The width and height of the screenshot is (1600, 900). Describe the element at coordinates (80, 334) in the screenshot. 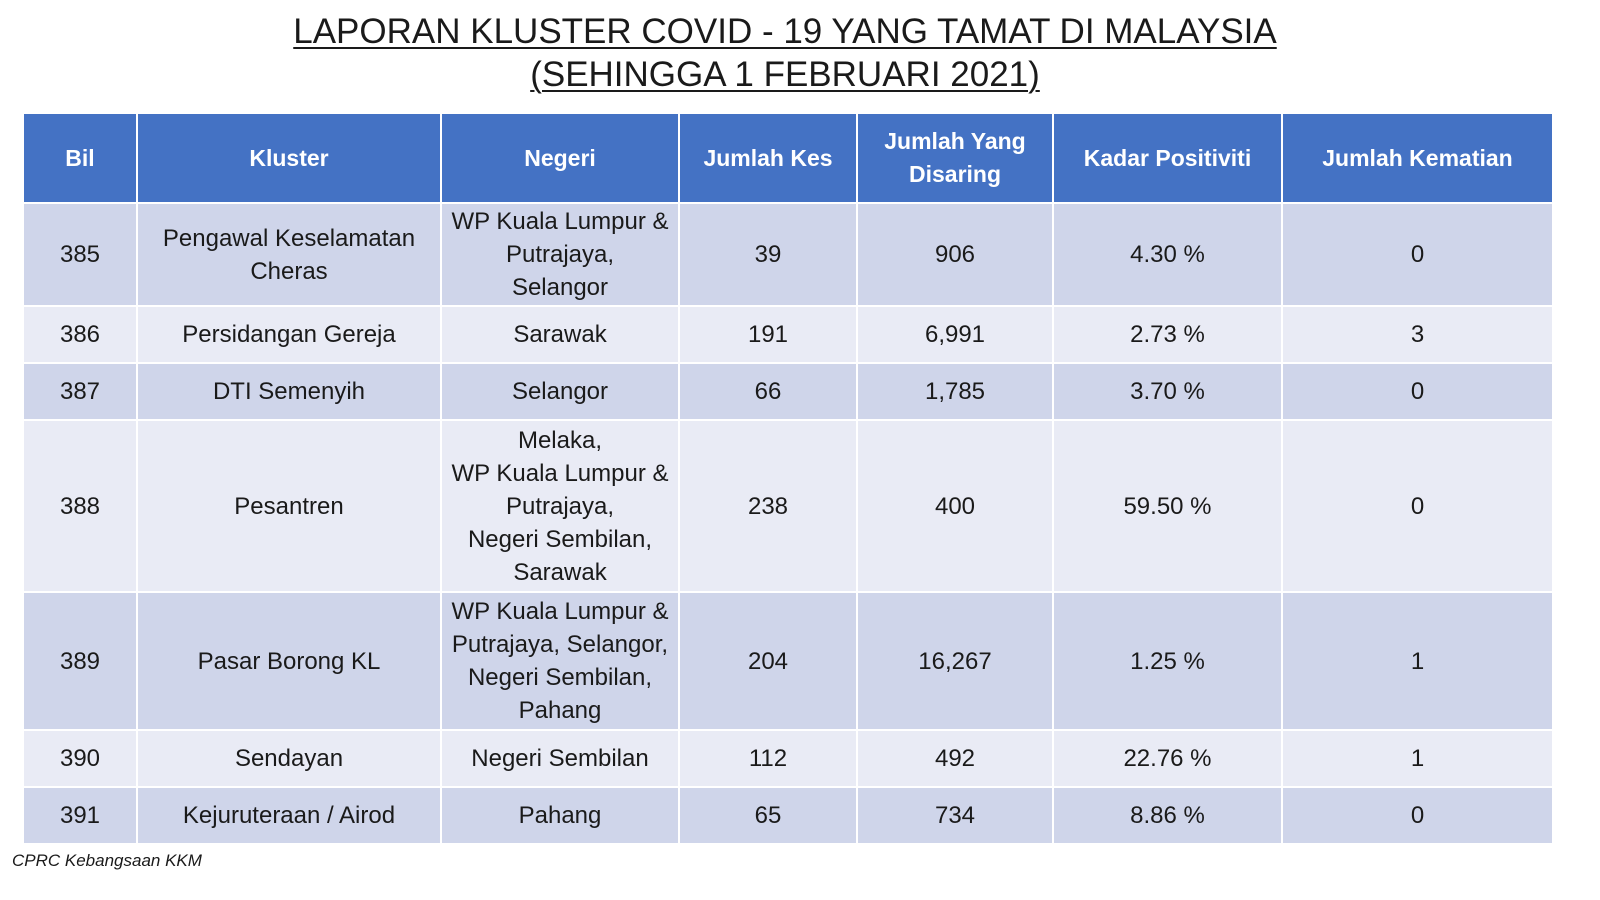

I see `cell-bil: 386` at that location.